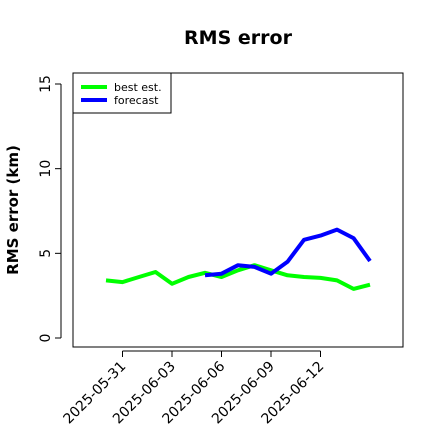 The height and width of the screenshot is (440, 440). I want to click on y-axis-label: RMS error (km), so click(13, 210).